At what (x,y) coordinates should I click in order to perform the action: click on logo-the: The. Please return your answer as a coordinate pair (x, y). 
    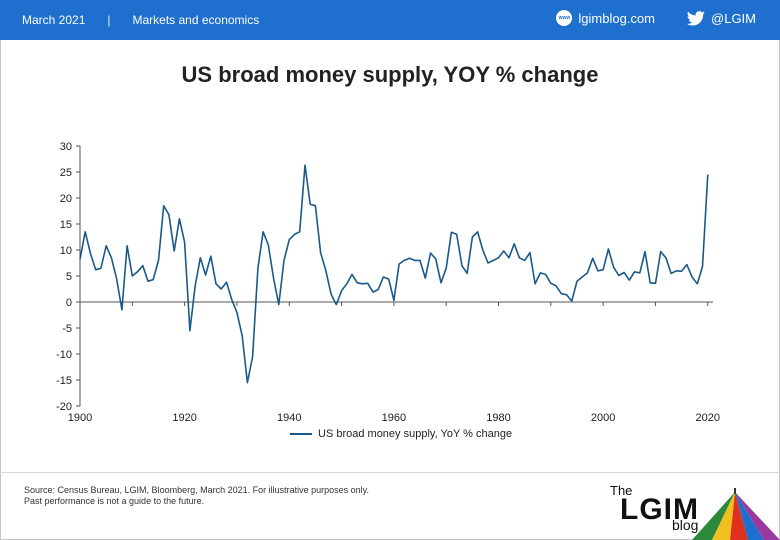
    Looking at the image, I should click on (621, 490).